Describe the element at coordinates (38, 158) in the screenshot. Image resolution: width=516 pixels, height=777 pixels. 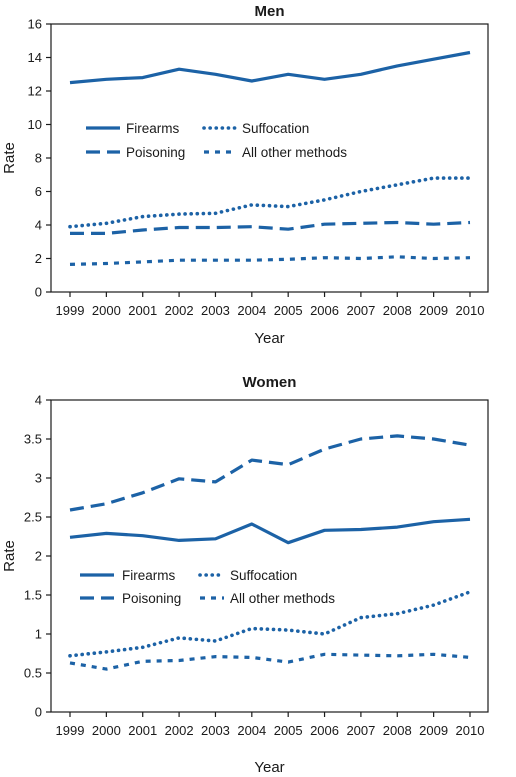
I see `y-tick-label: 8` at that location.